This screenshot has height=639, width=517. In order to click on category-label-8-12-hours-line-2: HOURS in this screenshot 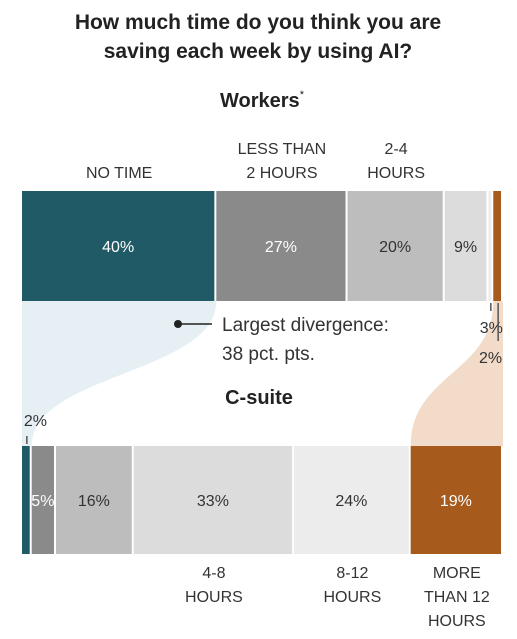, I will do `click(352, 597)`.